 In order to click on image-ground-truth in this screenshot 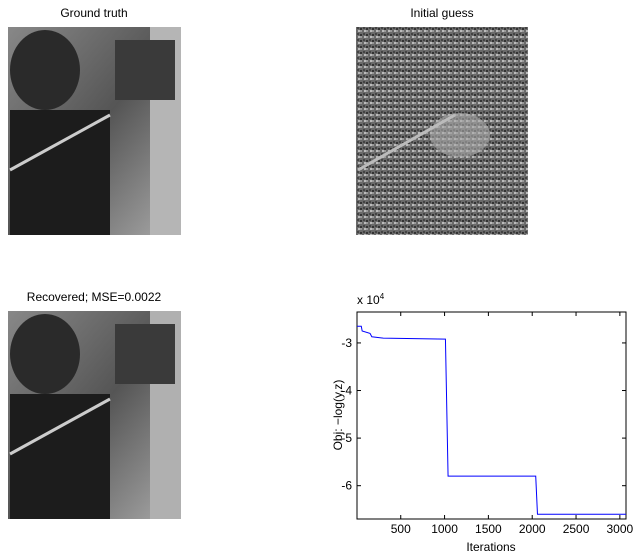, I will do `click(94, 131)`.